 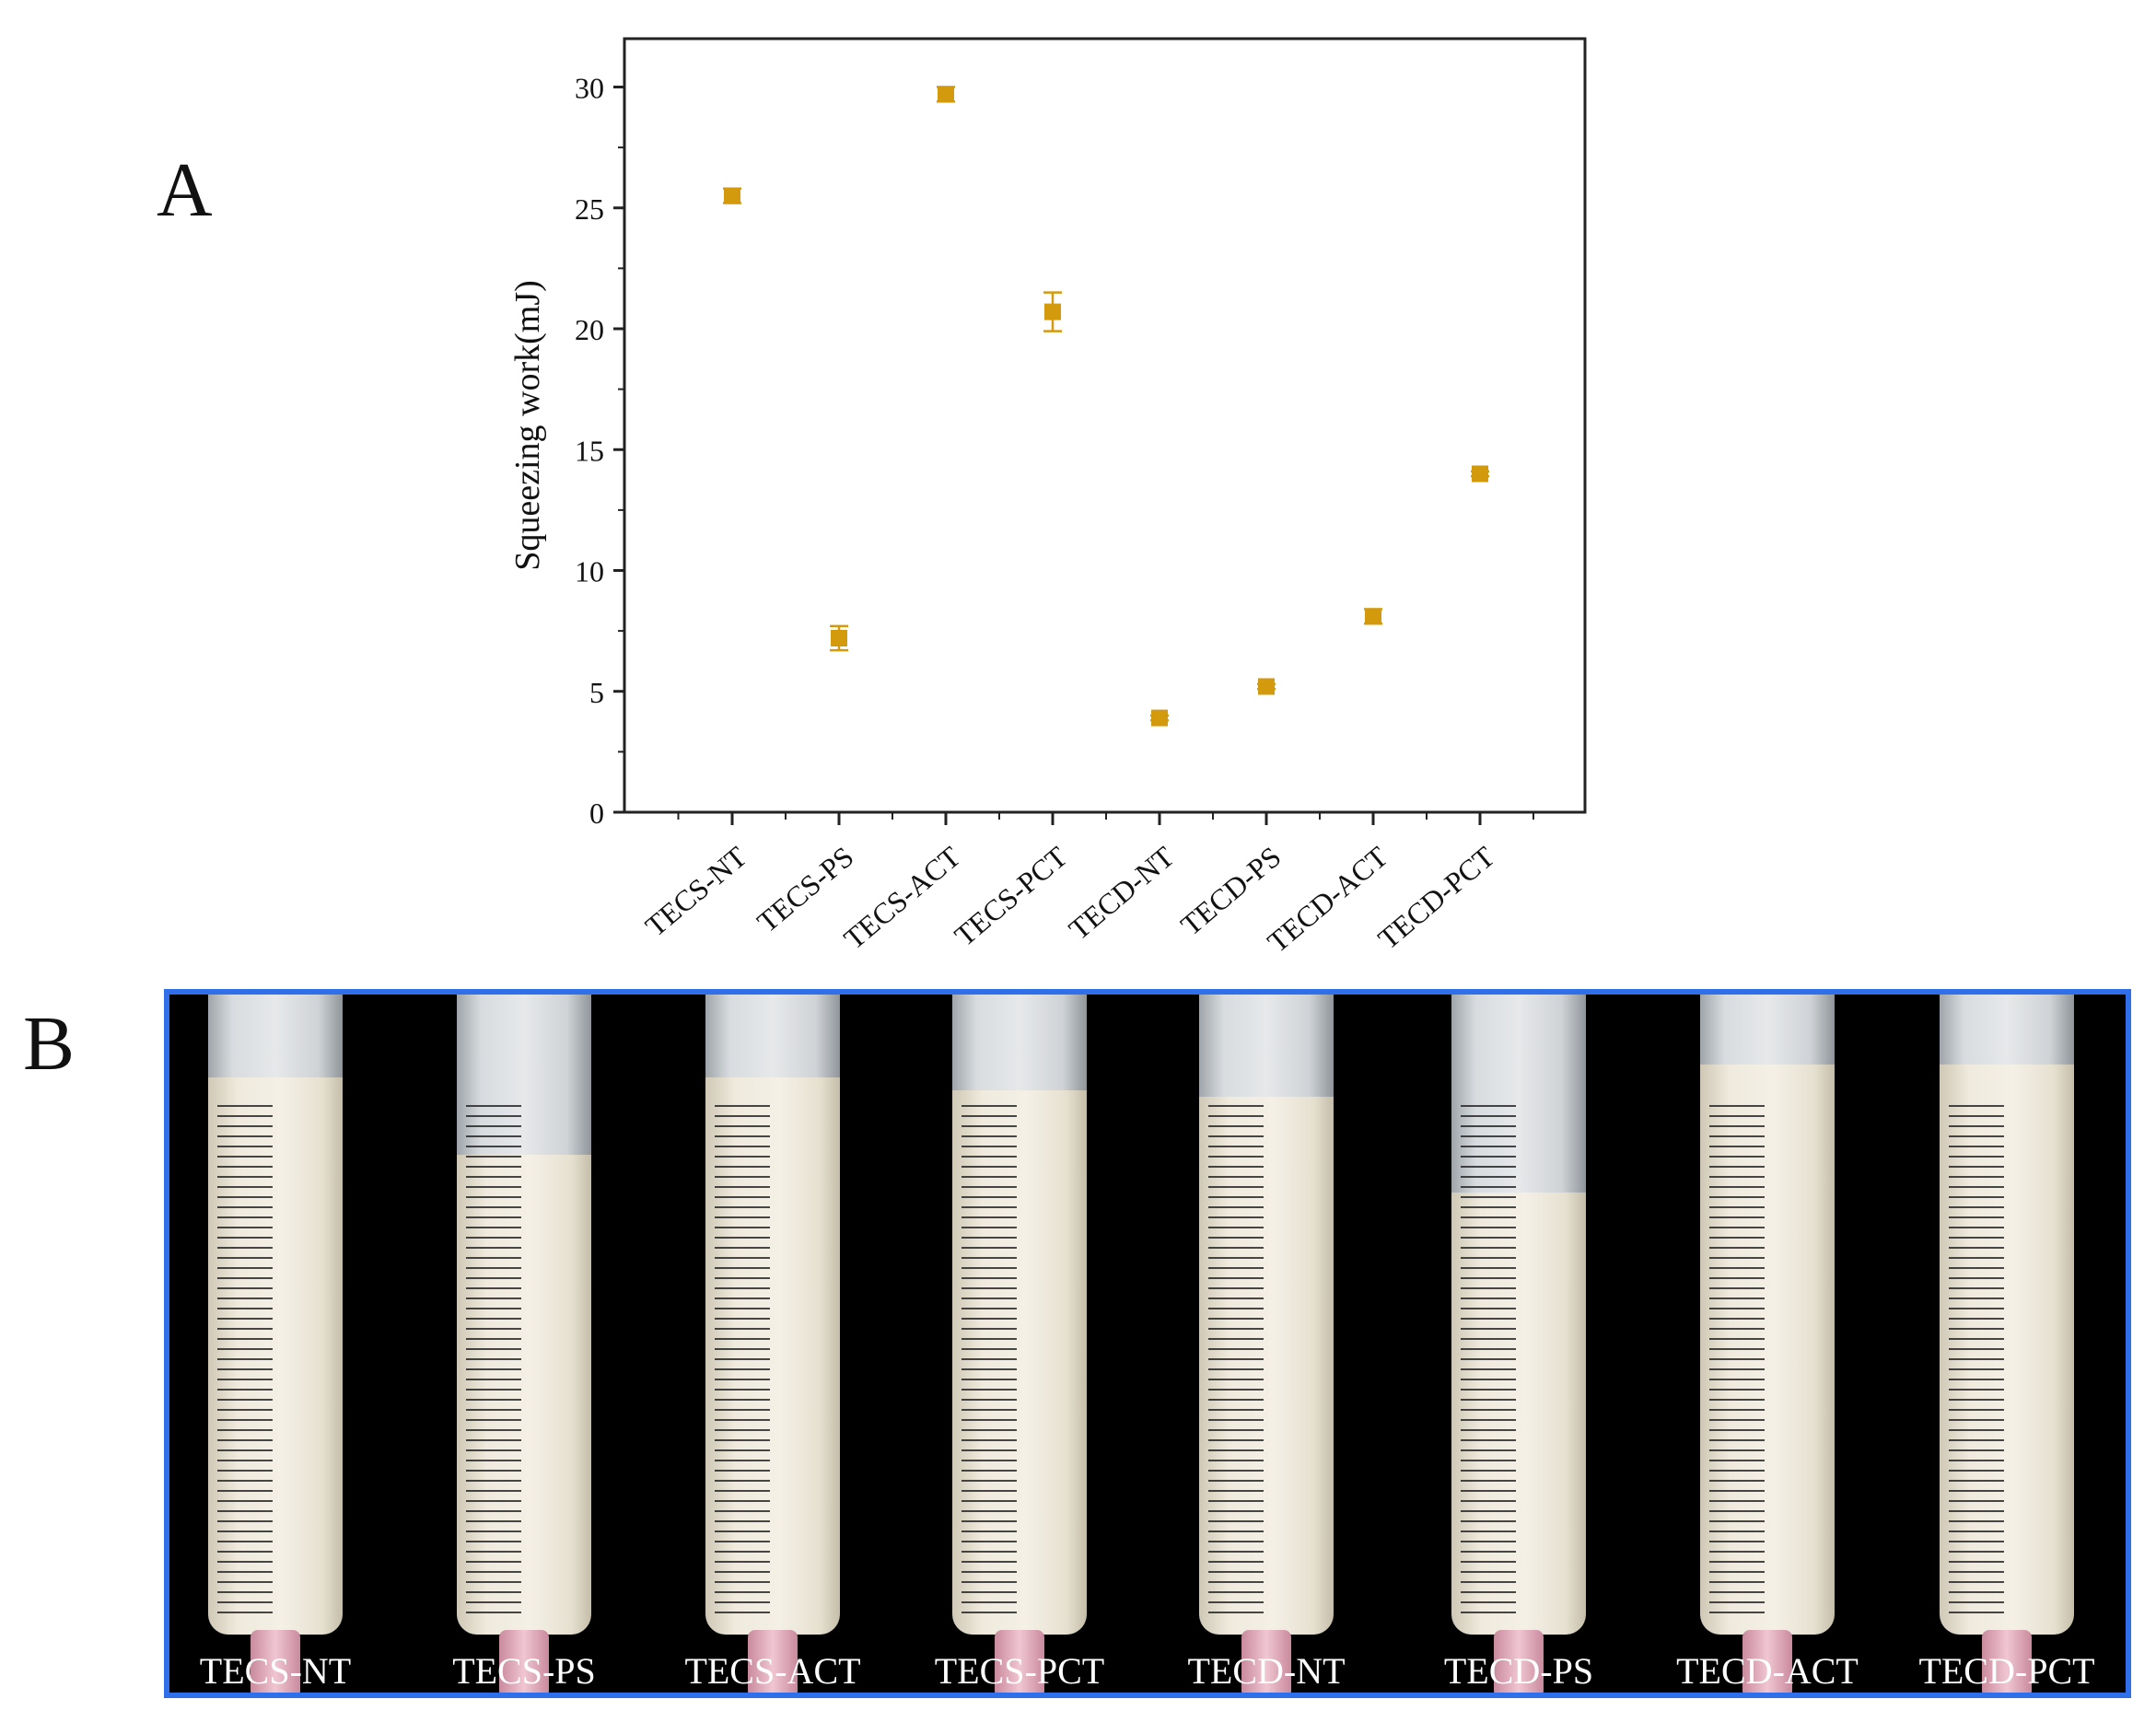 I want to click on point-TECS-ACT, so click(x=946, y=94).